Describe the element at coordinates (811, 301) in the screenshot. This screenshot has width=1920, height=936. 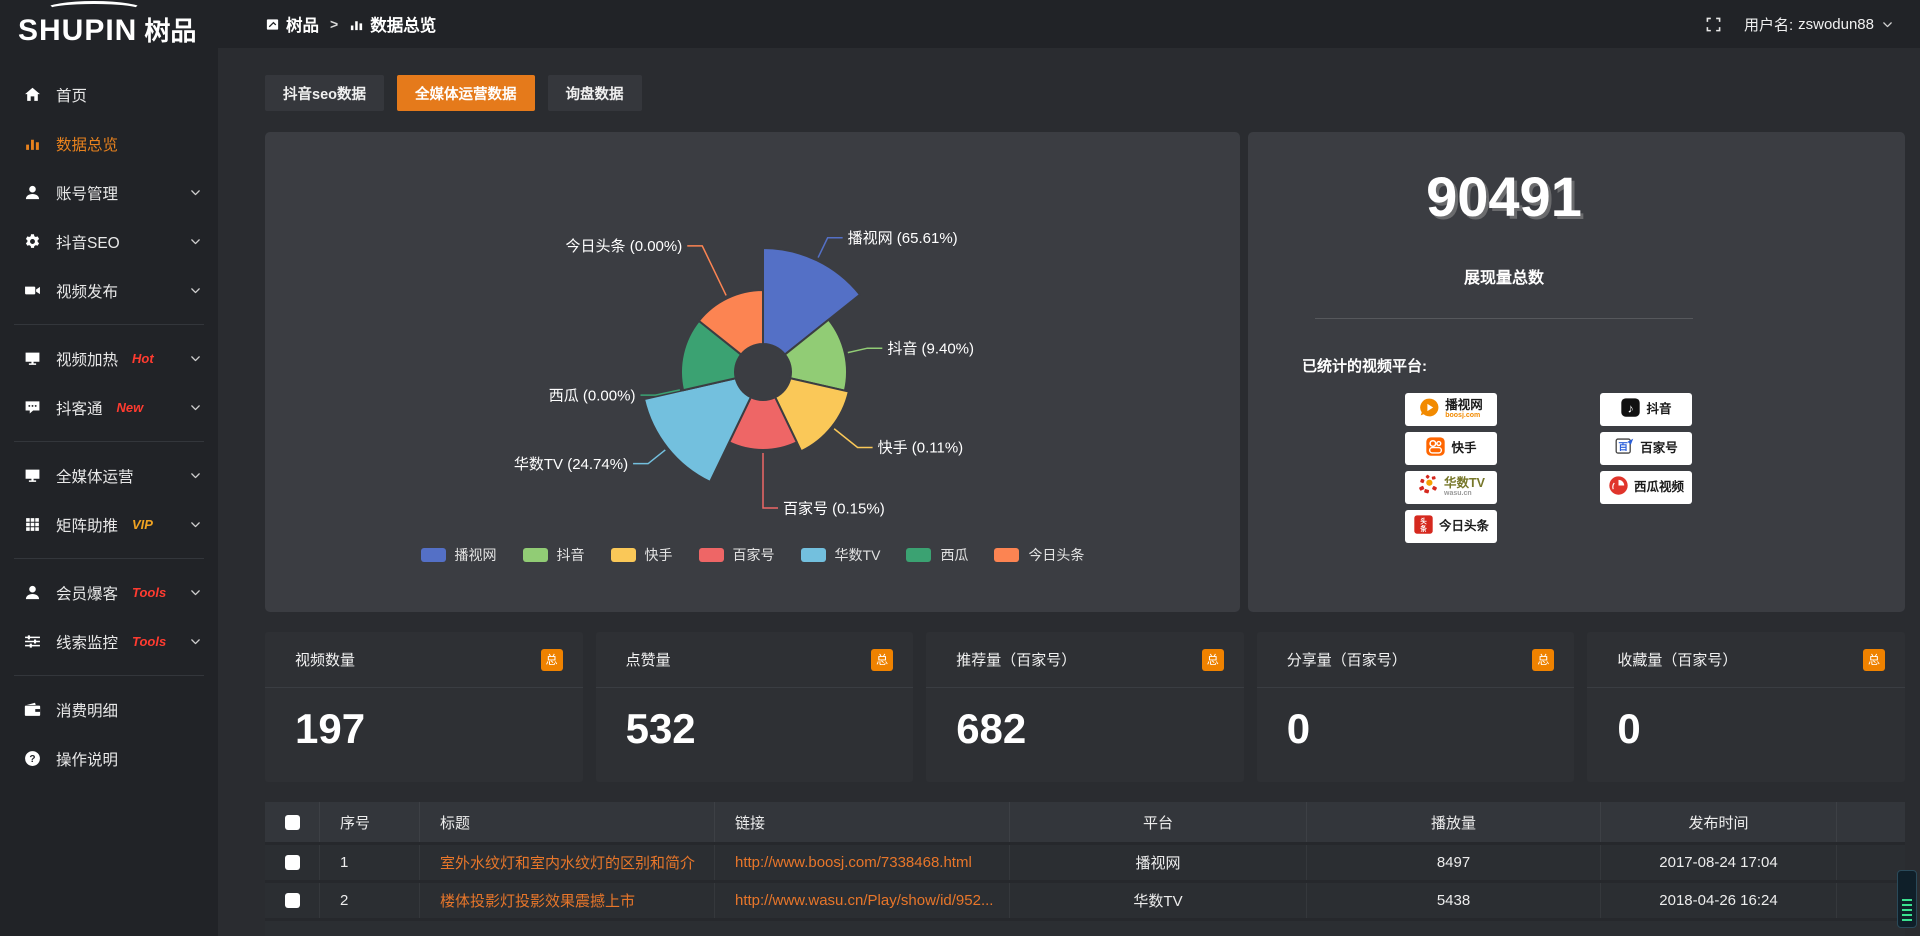
I see `pie-slice-播视网` at that location.